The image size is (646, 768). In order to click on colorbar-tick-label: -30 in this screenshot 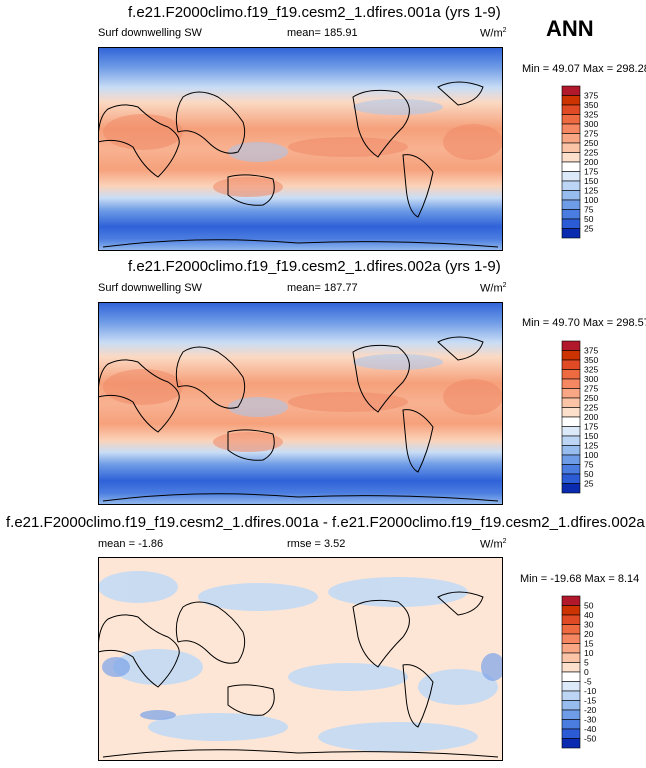, I will do `click(590, 720)`.